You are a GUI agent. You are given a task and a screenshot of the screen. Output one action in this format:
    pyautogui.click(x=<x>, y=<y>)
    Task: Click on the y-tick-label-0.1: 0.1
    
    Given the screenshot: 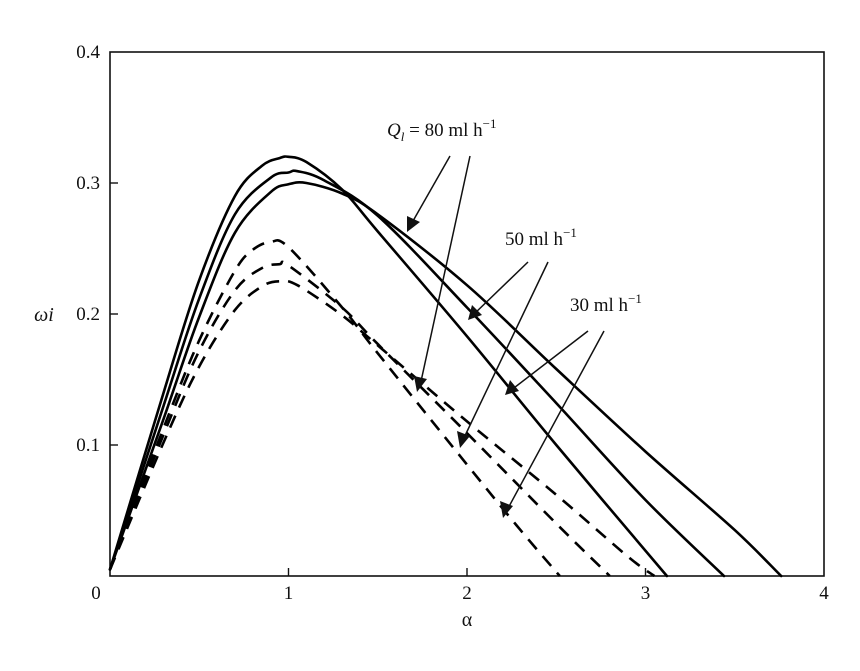 What is the action you would take?
    pyautogui.click(x=88, y=445)
    